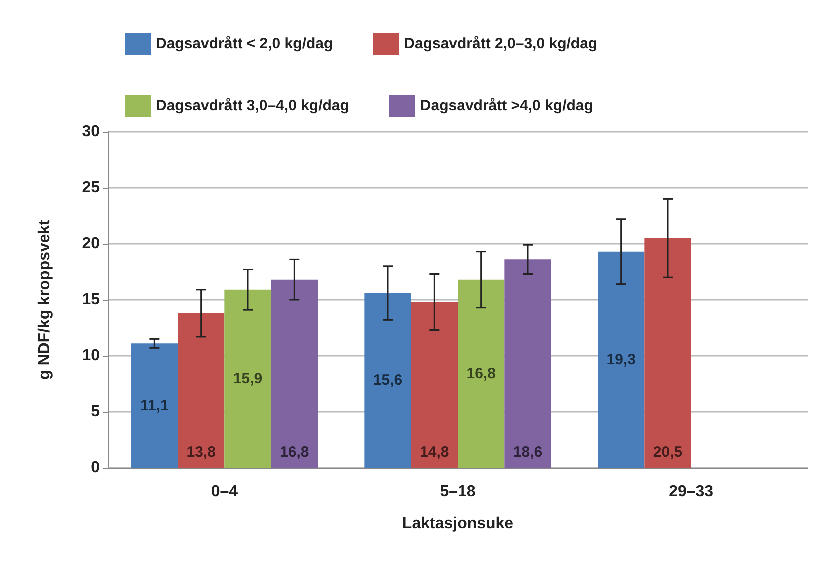 The width and height of the screenshot is (838, 562). What do you see at coordinates (528, 452) in the screenshot?
I see `data-label: 18,6` at bounding box center [528, 452].